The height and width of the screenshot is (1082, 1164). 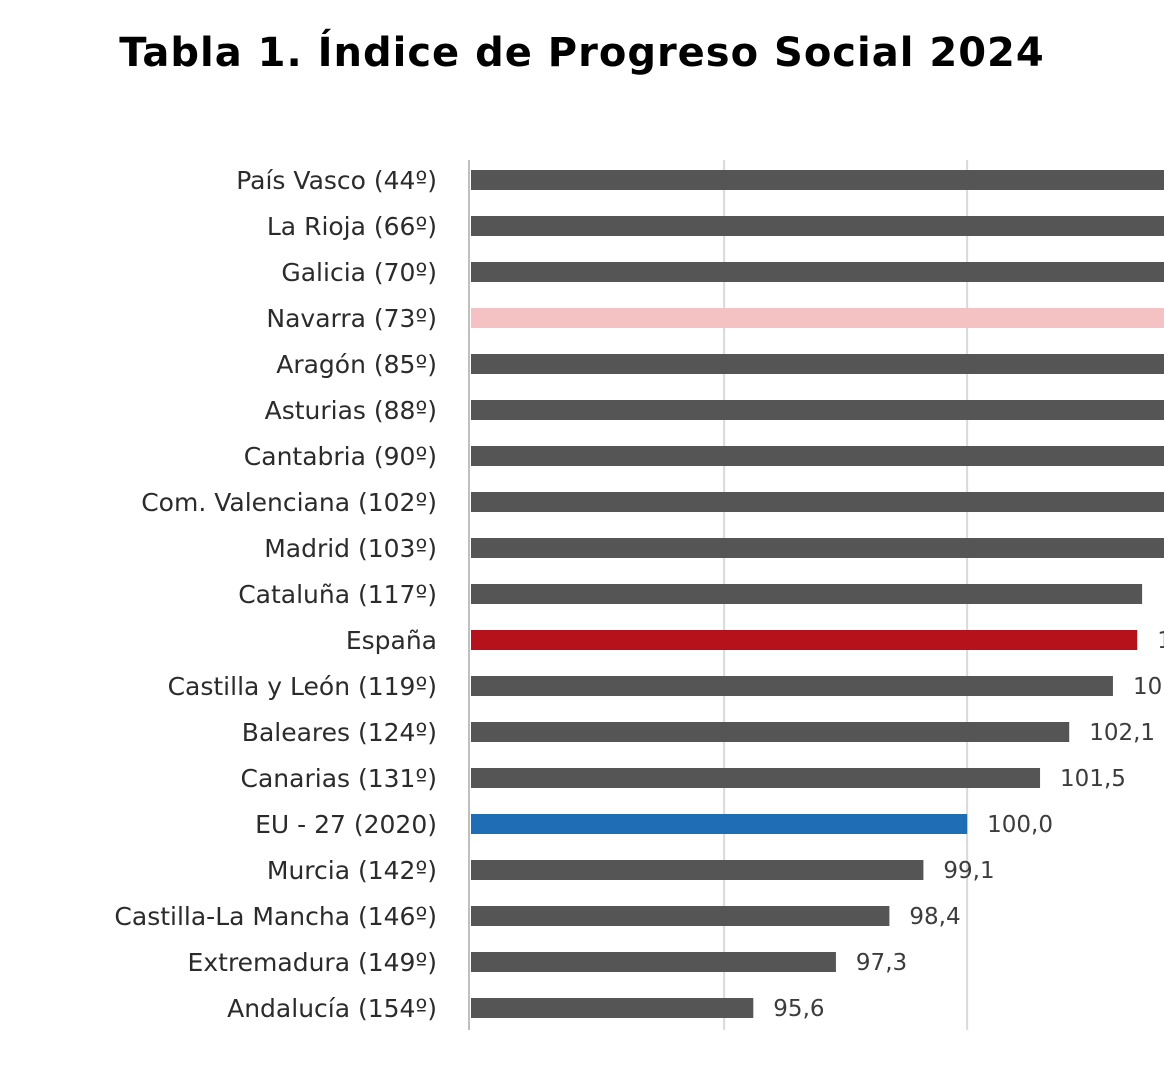 I want to click on category-label: Extremadura (149º), so click(x=312, y=962).